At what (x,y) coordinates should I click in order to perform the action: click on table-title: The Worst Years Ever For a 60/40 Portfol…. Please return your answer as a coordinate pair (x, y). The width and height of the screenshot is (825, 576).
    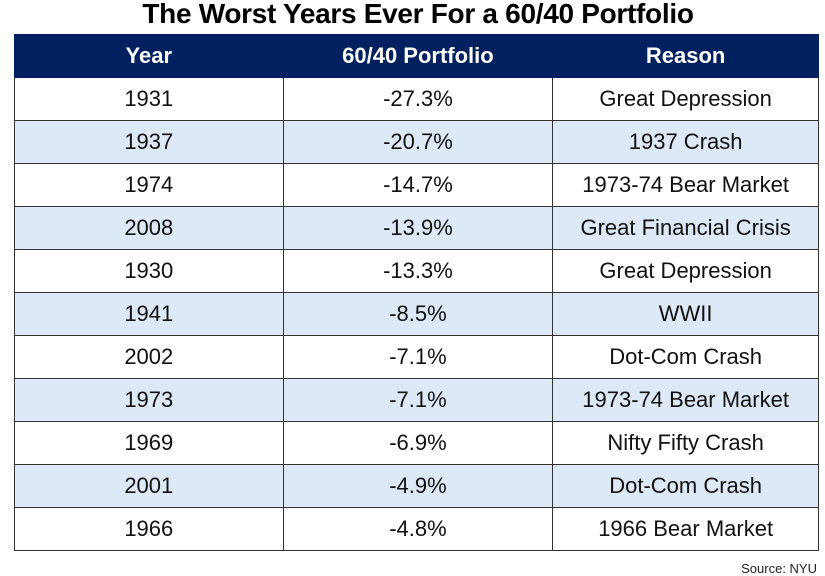
    Looking at the image, I should click on (418, 14).